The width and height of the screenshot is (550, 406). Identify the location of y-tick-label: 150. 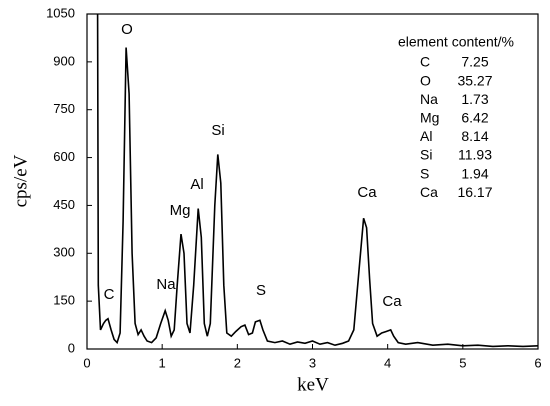
(64, 300).